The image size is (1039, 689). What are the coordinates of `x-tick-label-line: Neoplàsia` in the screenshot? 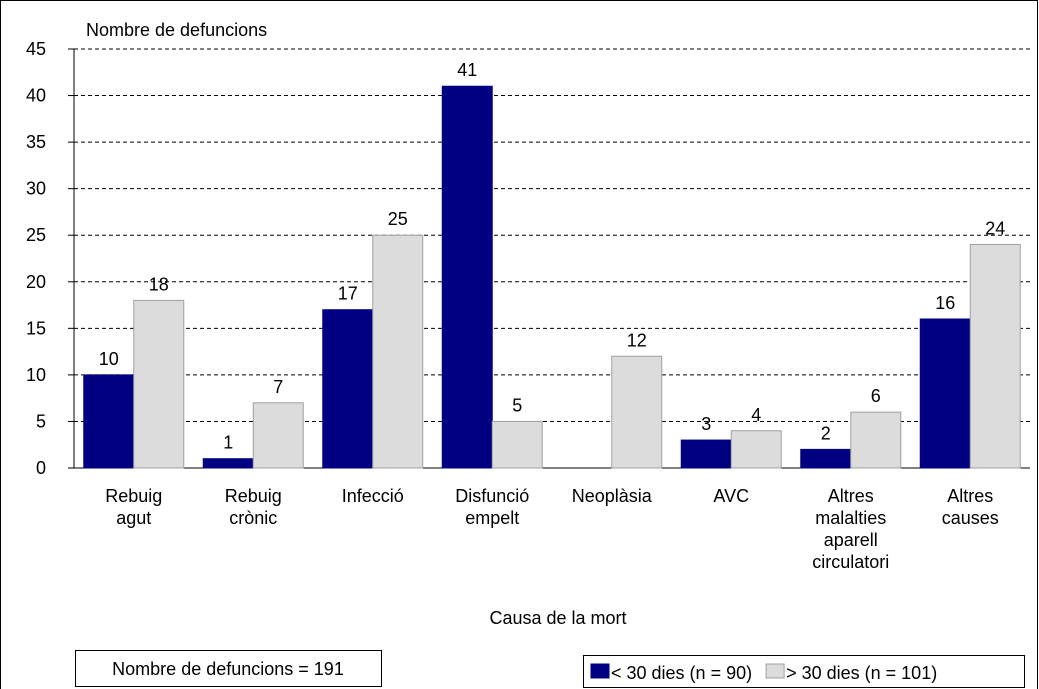 It's located at (612, 496).